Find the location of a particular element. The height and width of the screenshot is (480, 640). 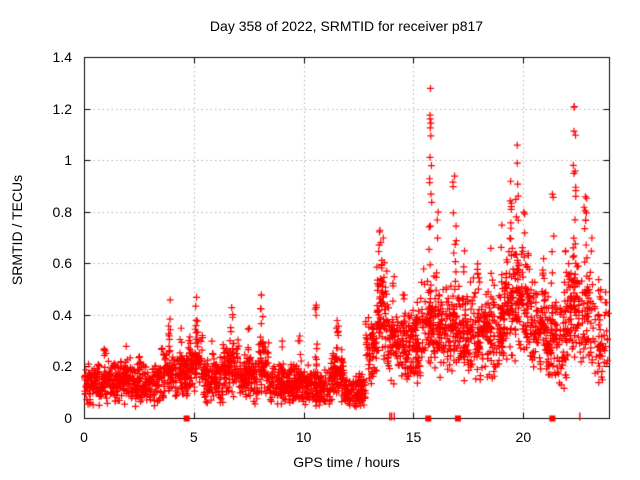

x-axis-label: GPS time / hours is located at coordinates (346, 462).